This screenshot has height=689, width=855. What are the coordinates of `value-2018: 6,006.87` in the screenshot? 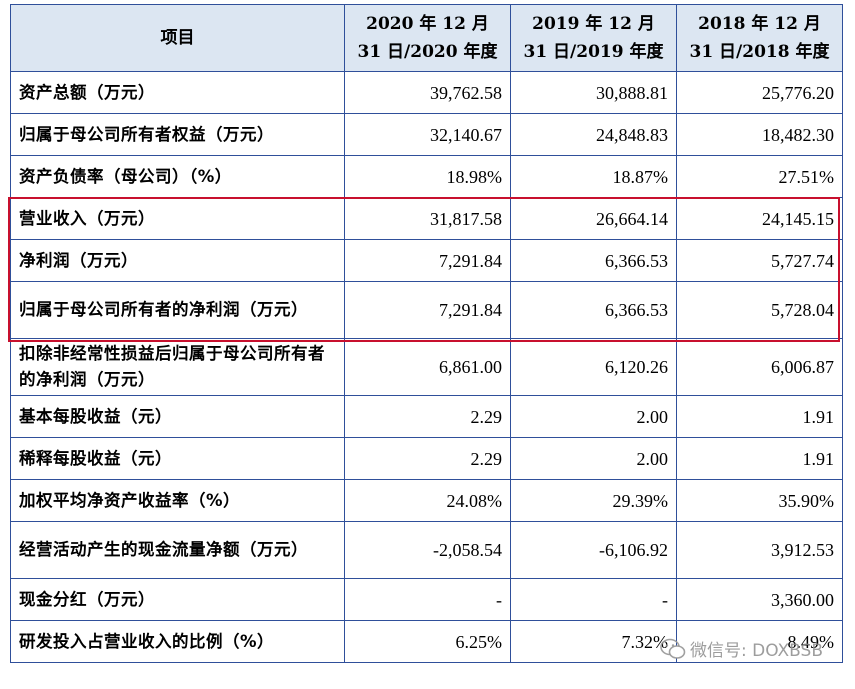 It's located at (759, 367).